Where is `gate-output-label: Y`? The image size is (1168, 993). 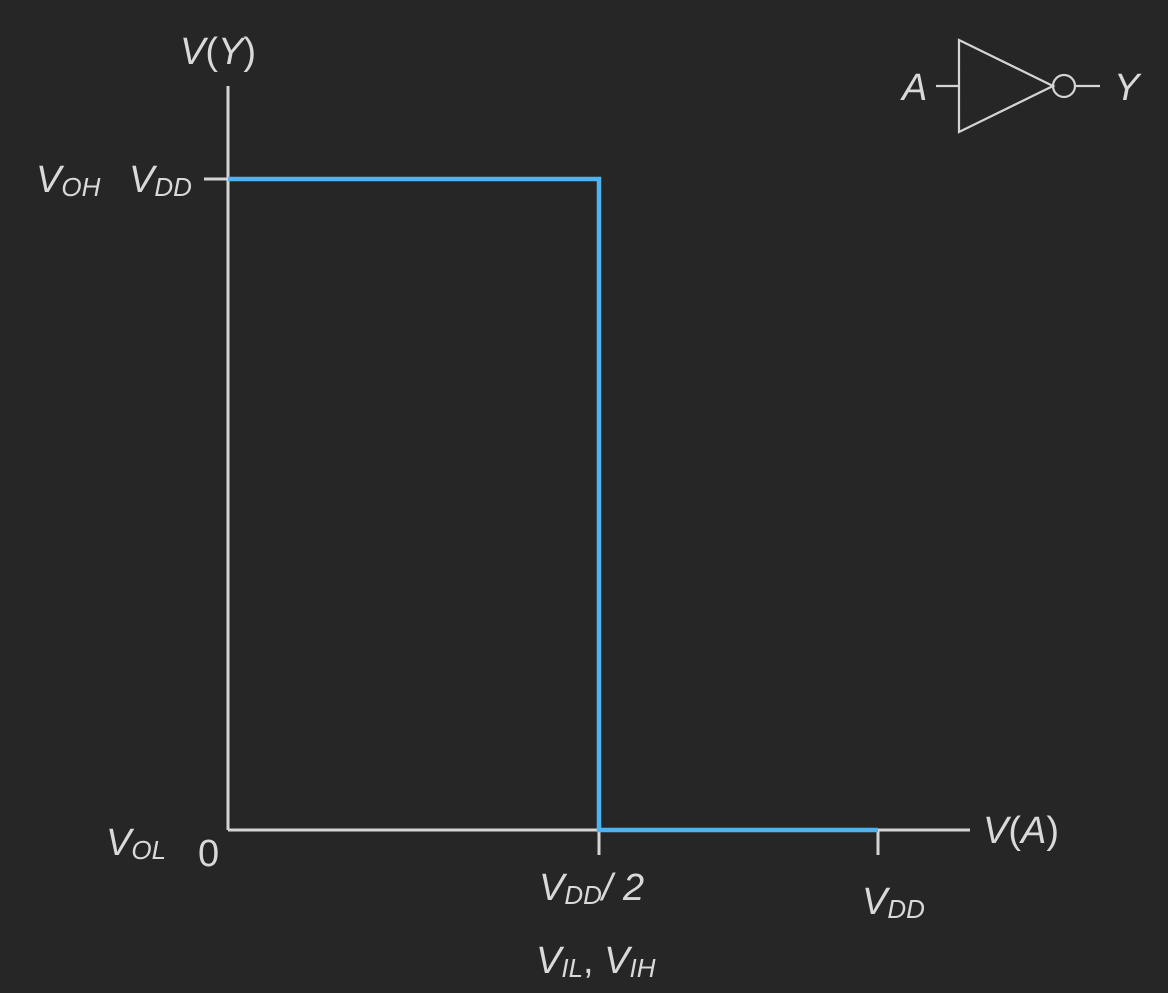 gate-output-label: Y is located at coordinates (1128, 88).